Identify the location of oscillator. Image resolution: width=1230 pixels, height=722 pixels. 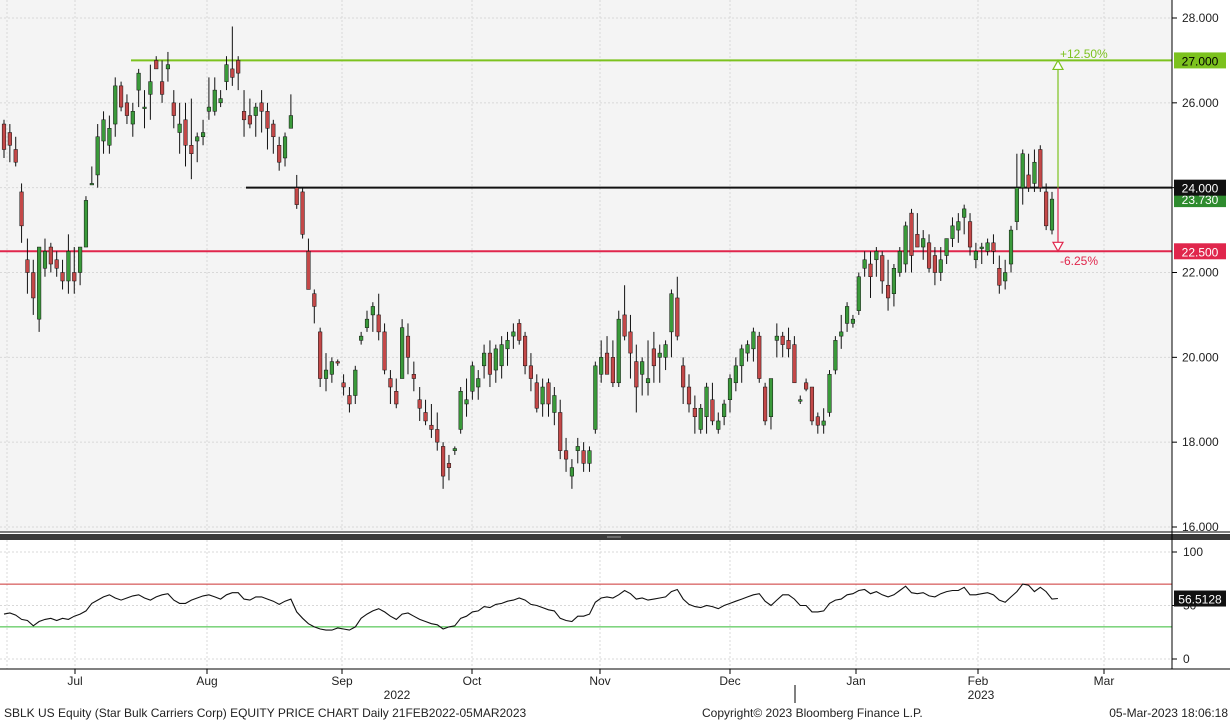
(586, 607).